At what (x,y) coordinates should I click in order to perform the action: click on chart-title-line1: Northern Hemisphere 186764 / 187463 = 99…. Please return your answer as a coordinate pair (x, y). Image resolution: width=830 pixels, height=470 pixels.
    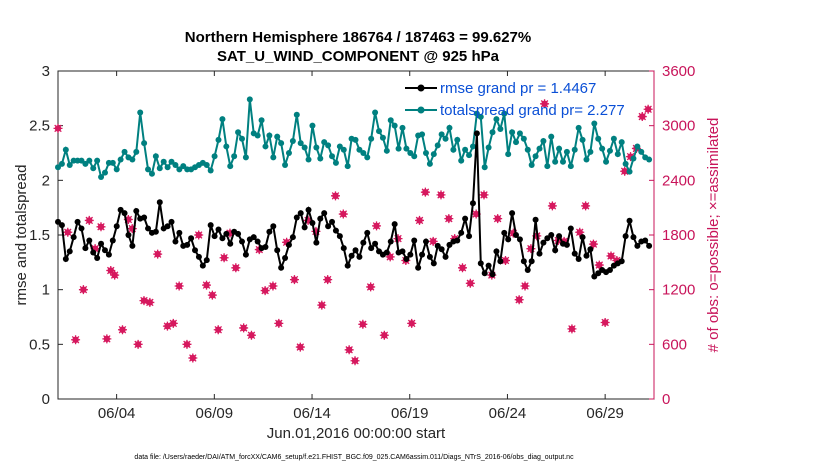
    Looking at the image, I should click on (358, 37).